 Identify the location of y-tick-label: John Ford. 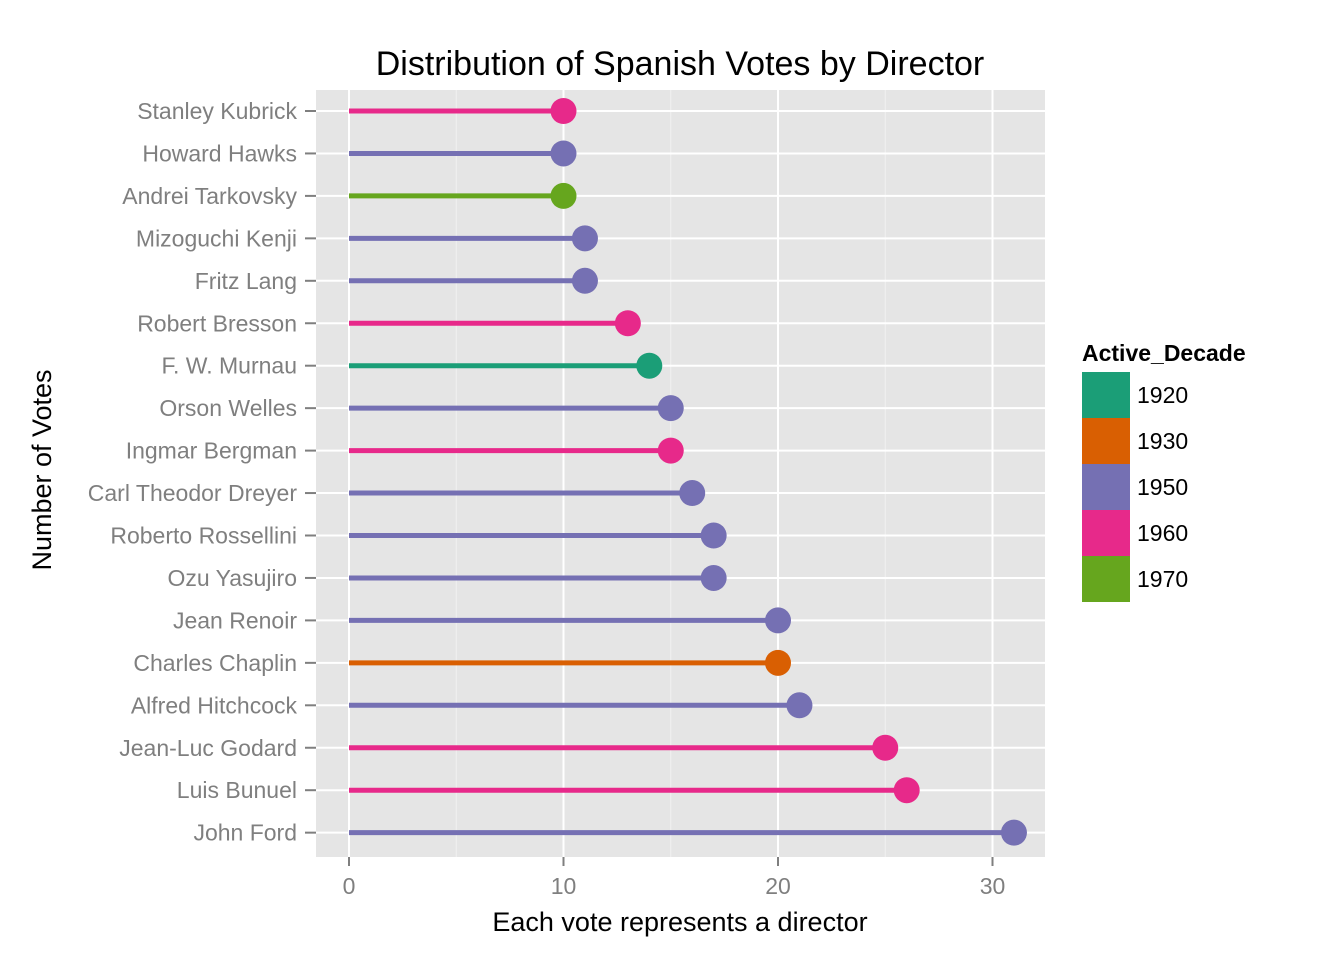
(245, 833).